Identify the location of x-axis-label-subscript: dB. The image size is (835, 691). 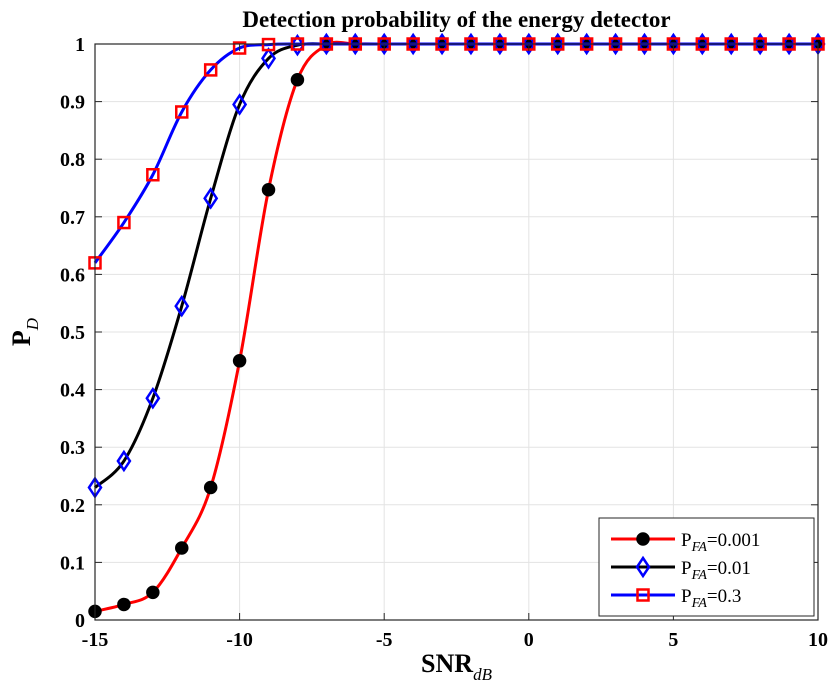
(483, 674).